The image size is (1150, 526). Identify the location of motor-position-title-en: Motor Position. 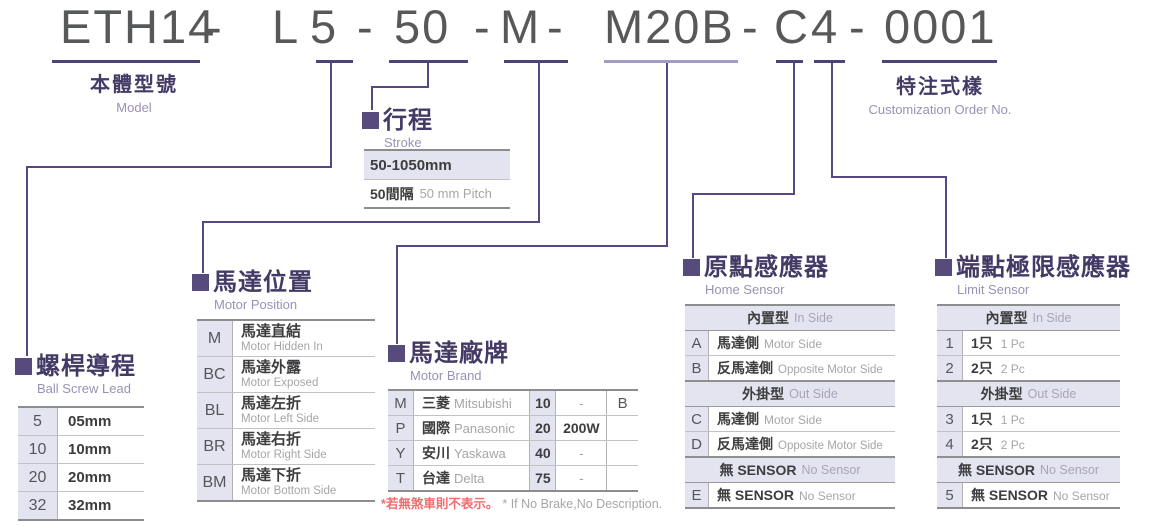
(256, 305).